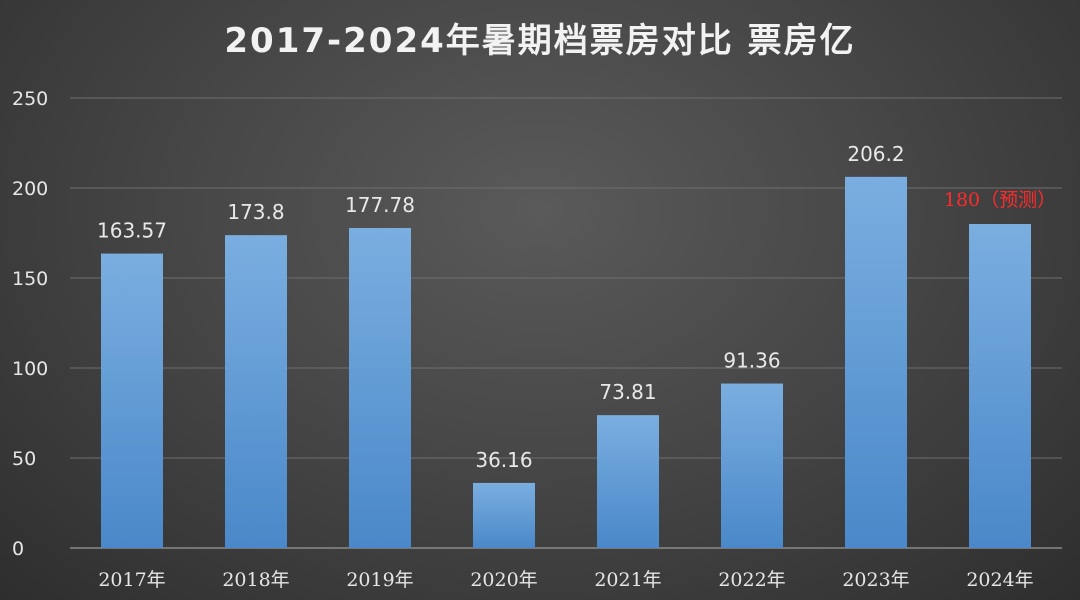 The width and height of the screenshot is (1080, 600). Describe the element at coordinates (1000, 200) in the screenshot. I see `data-label: 180（预测）` at that location.